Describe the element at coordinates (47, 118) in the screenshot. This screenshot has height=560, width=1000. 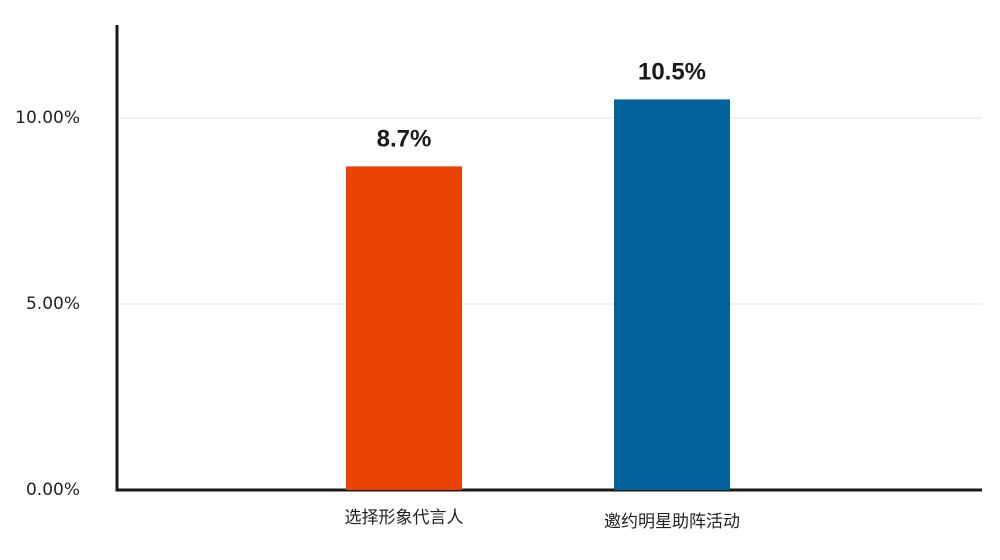
I see `y-tick-label: 10.00%` at that location.